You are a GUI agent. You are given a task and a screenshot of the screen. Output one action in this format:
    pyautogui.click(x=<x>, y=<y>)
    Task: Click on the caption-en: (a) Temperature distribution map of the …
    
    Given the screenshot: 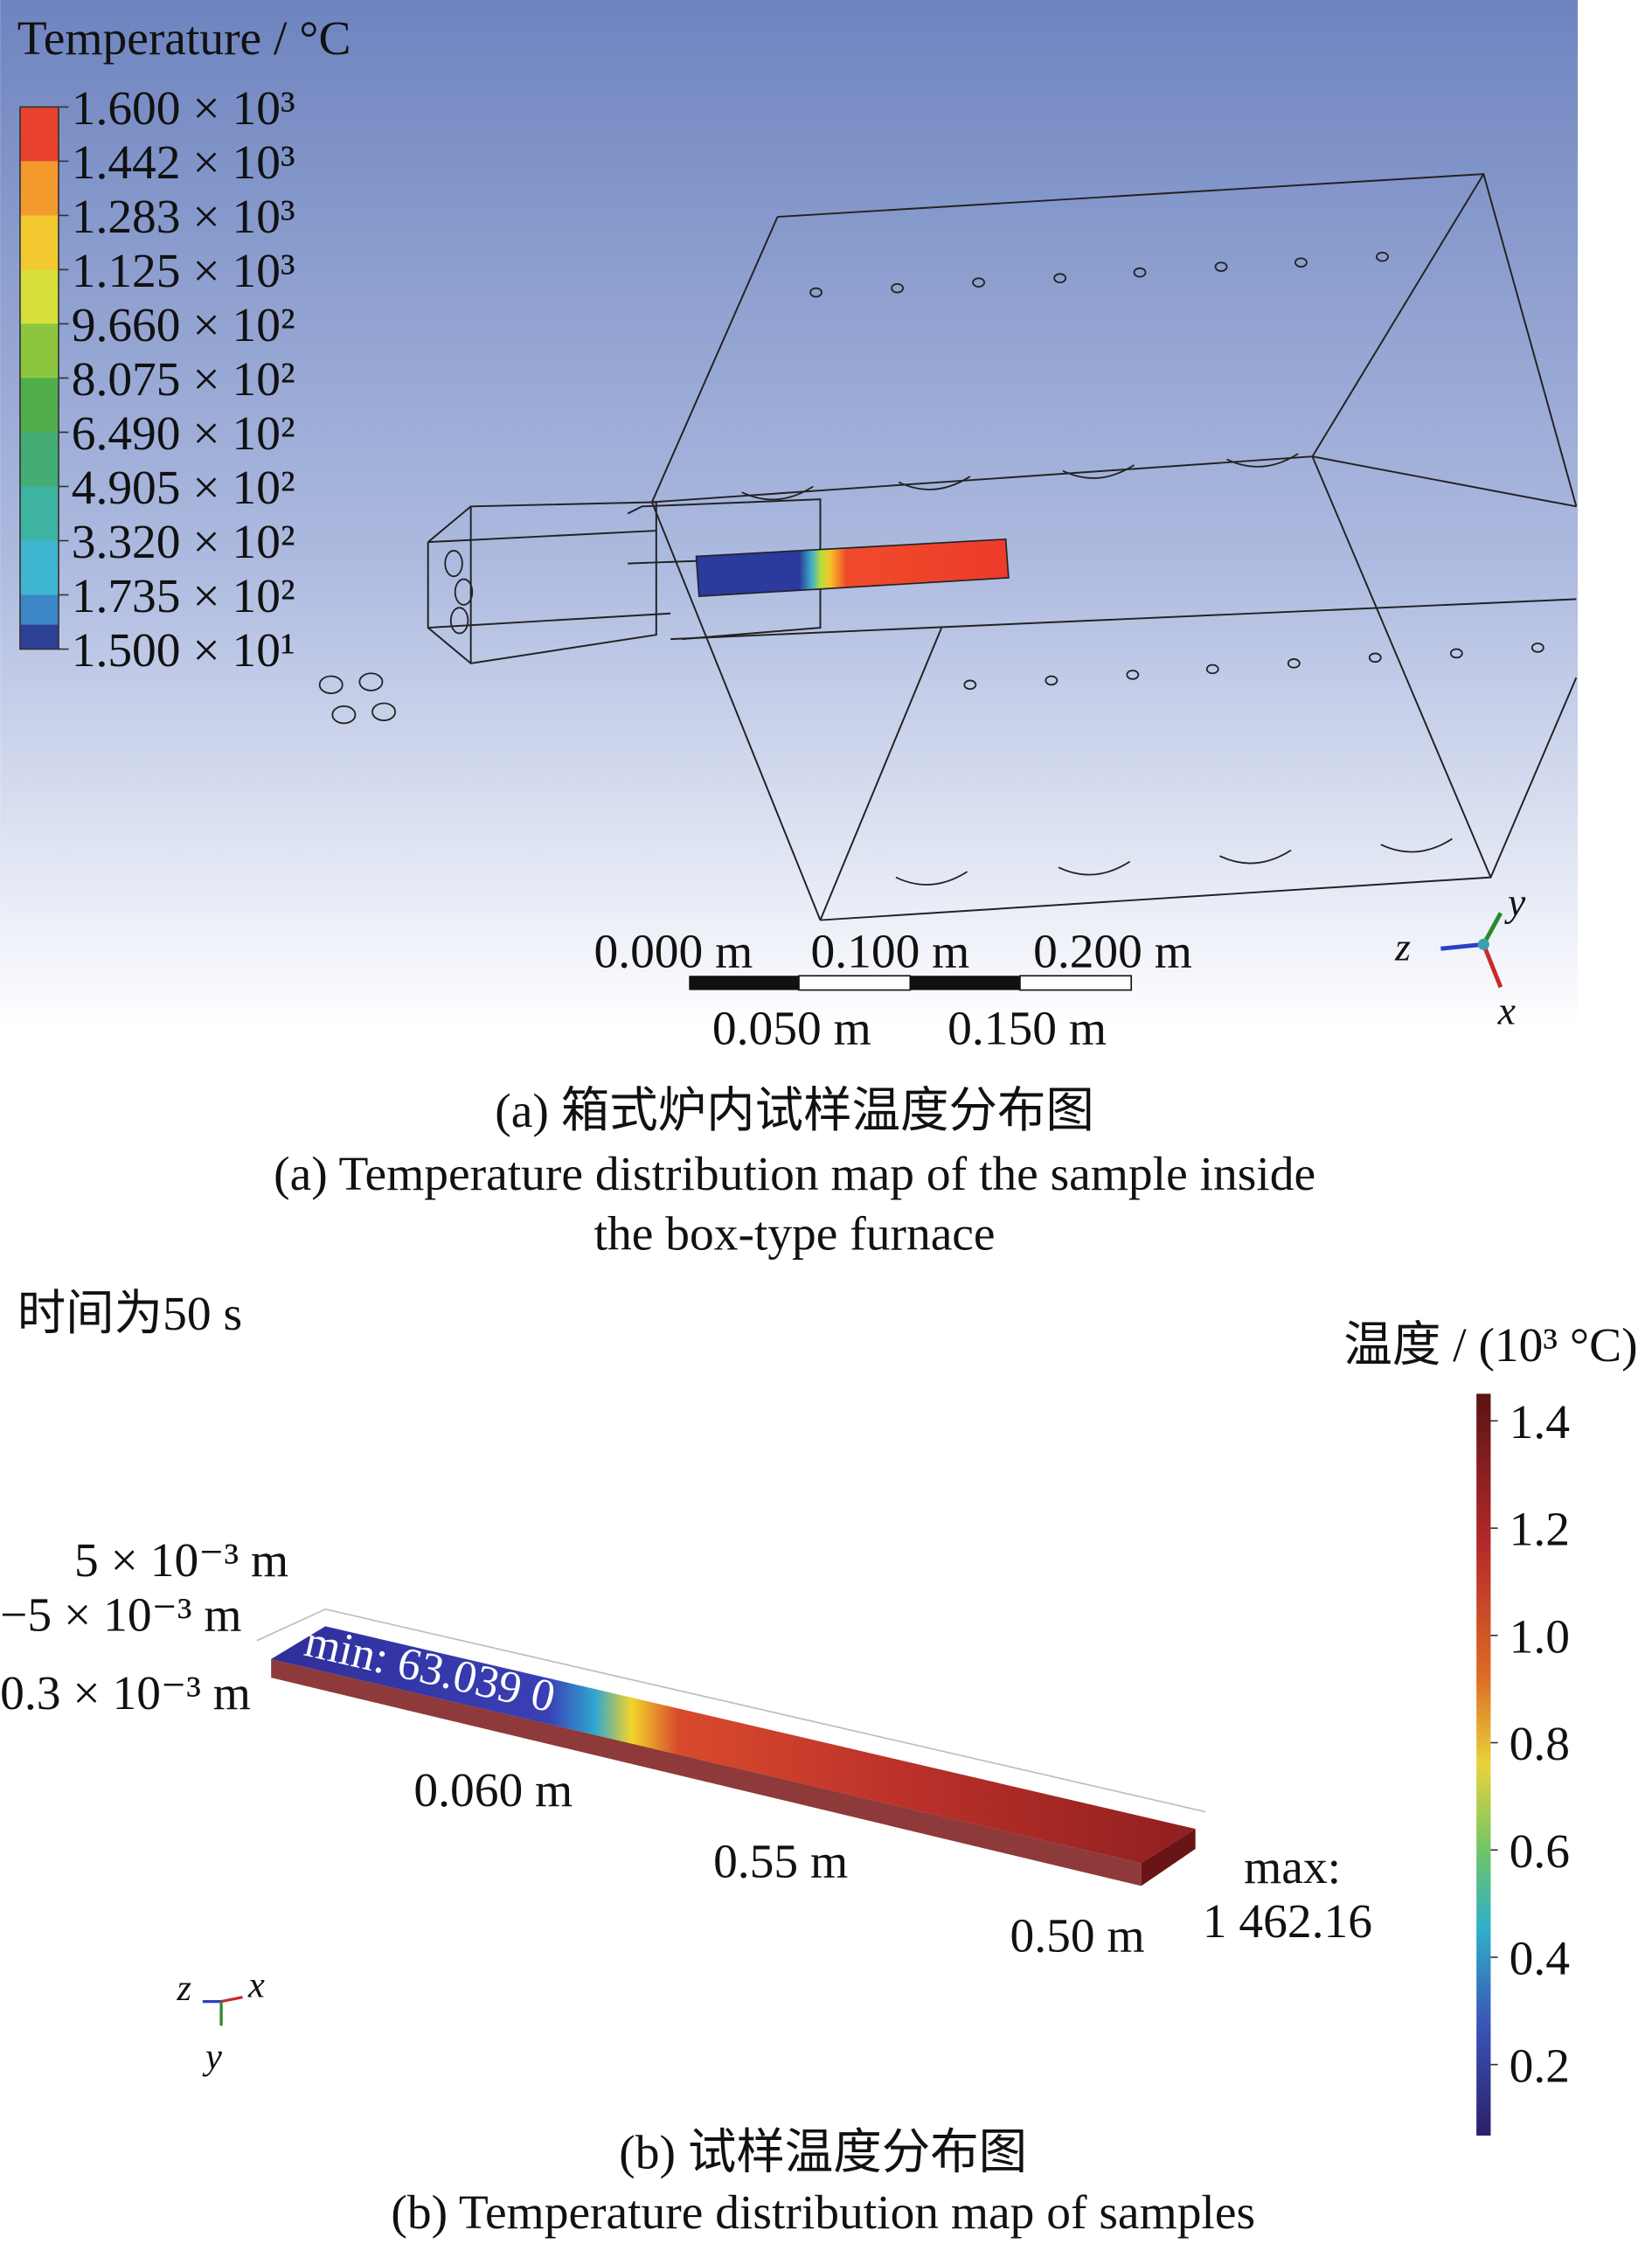 What is the action you would take?
    pyautogui.click(x=794, y=1174)
    